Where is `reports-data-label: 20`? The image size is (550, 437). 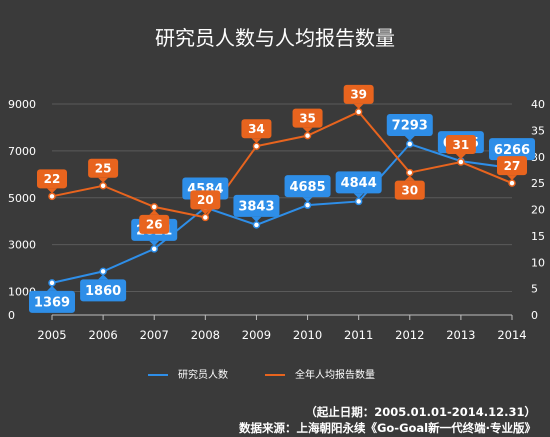 reports-data-label: 20 is located at coordinates (205, 200).